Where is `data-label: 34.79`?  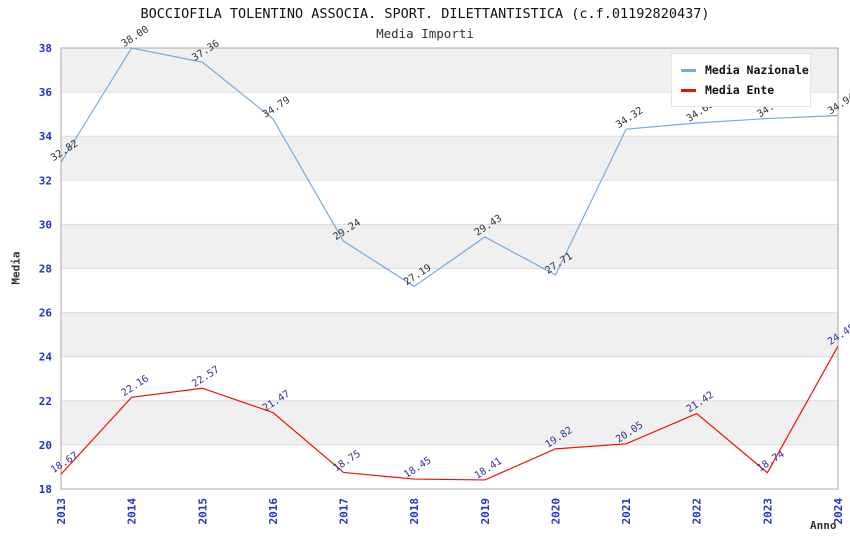 data-label: 34.79 is located at coordinates (276, 108).